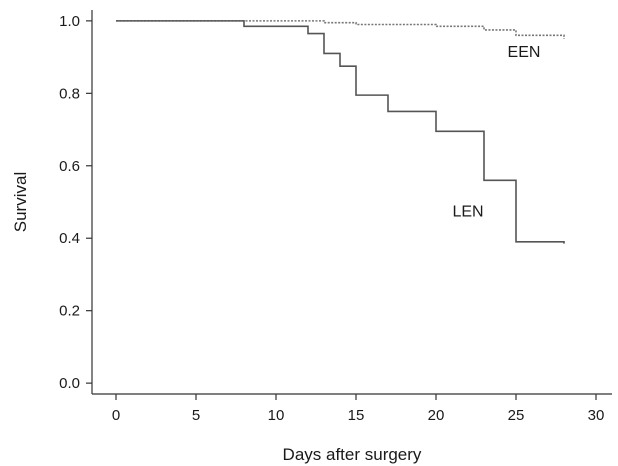  I want to click on series-labels: EEN LEN, so click(496, 132).